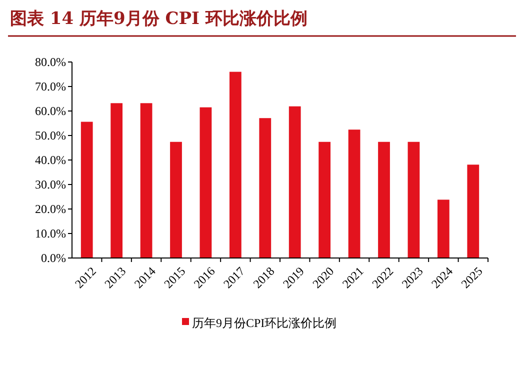  I want to click on y-tick-label: 10.0%, so click(50, 233).